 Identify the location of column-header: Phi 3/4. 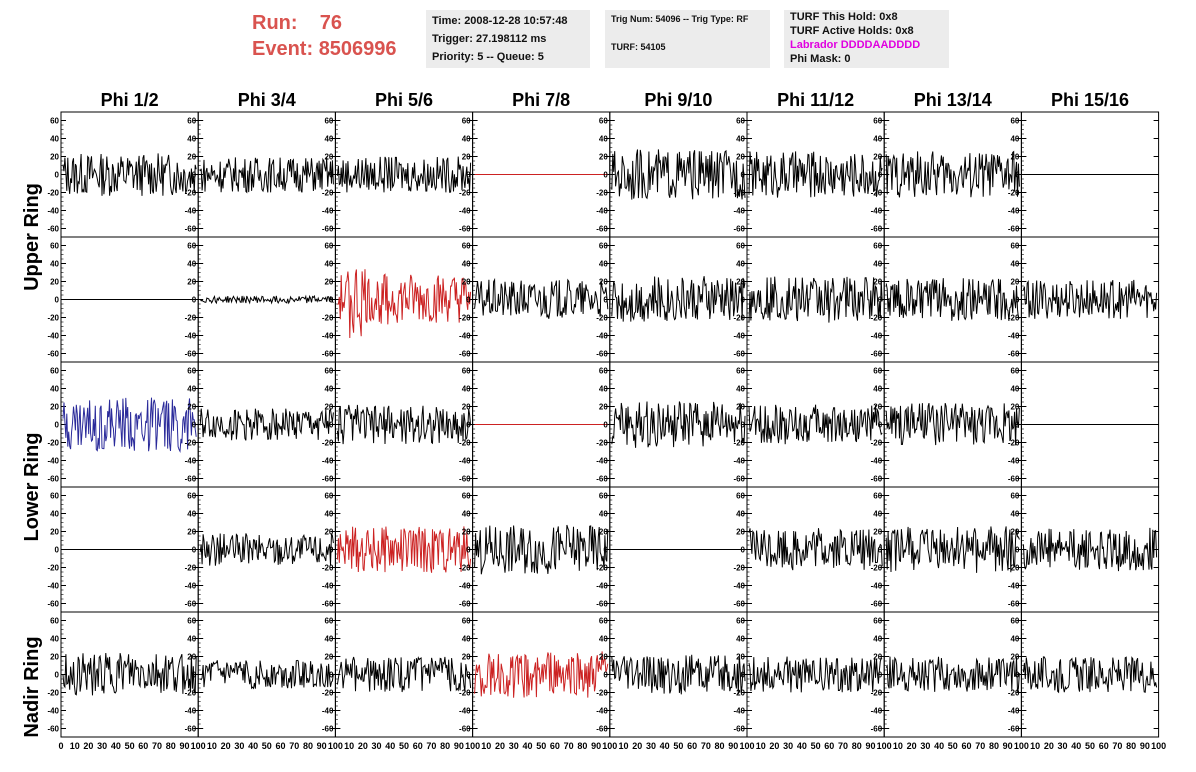
(267, 100).